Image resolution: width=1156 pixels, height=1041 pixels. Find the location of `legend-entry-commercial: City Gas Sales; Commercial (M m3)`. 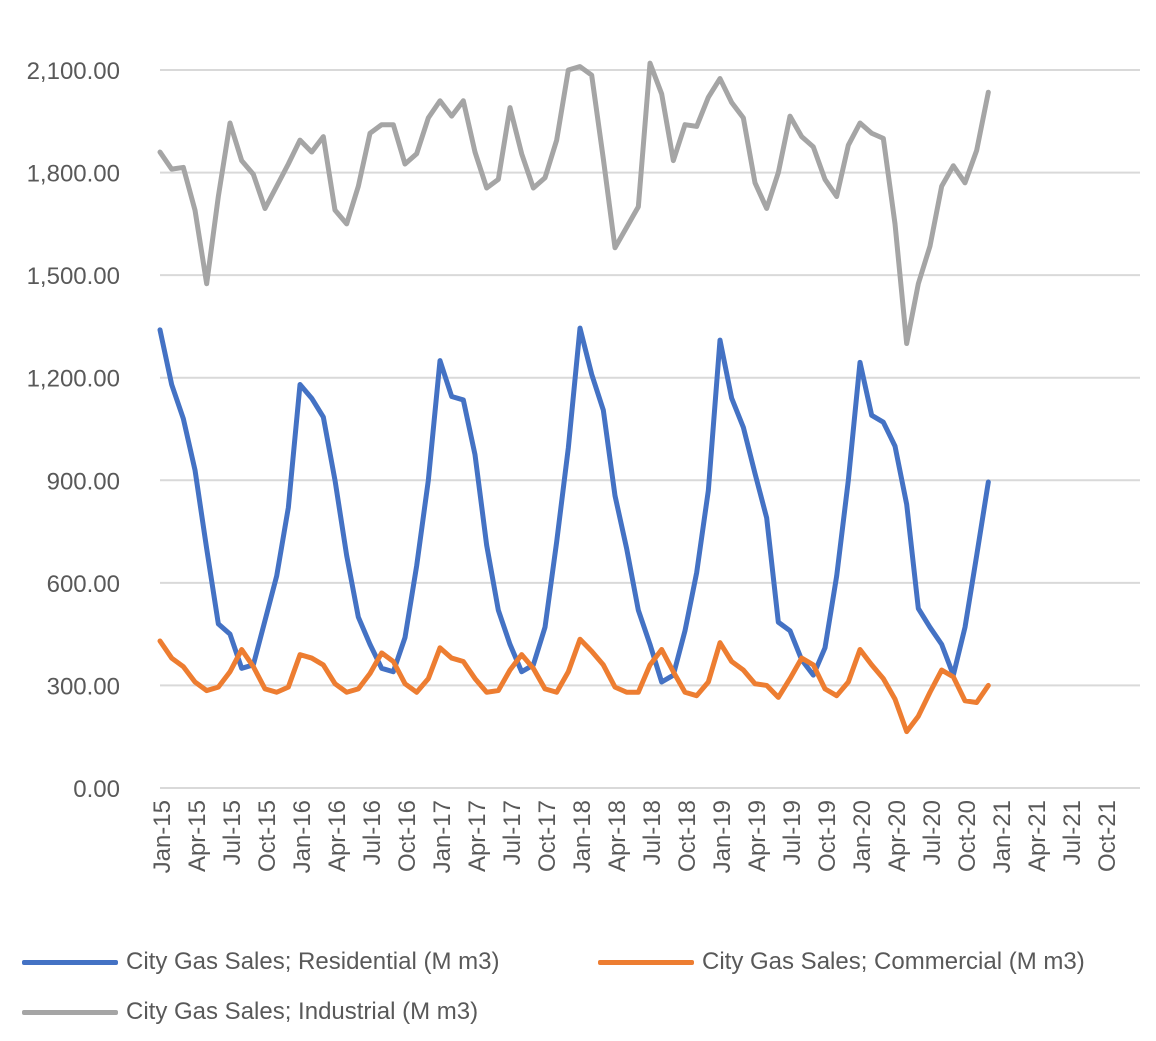

legend-entry-commercial: City Gas Sales; Commercial (M m3) is located at coordinates (841, 962).